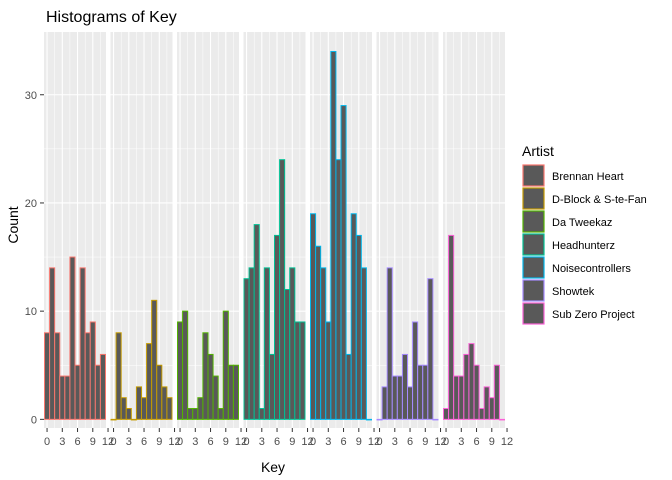 The image size is (672, 480). I want to click on legend-item: D-Block & S-te-Fan, so click(584, 198).